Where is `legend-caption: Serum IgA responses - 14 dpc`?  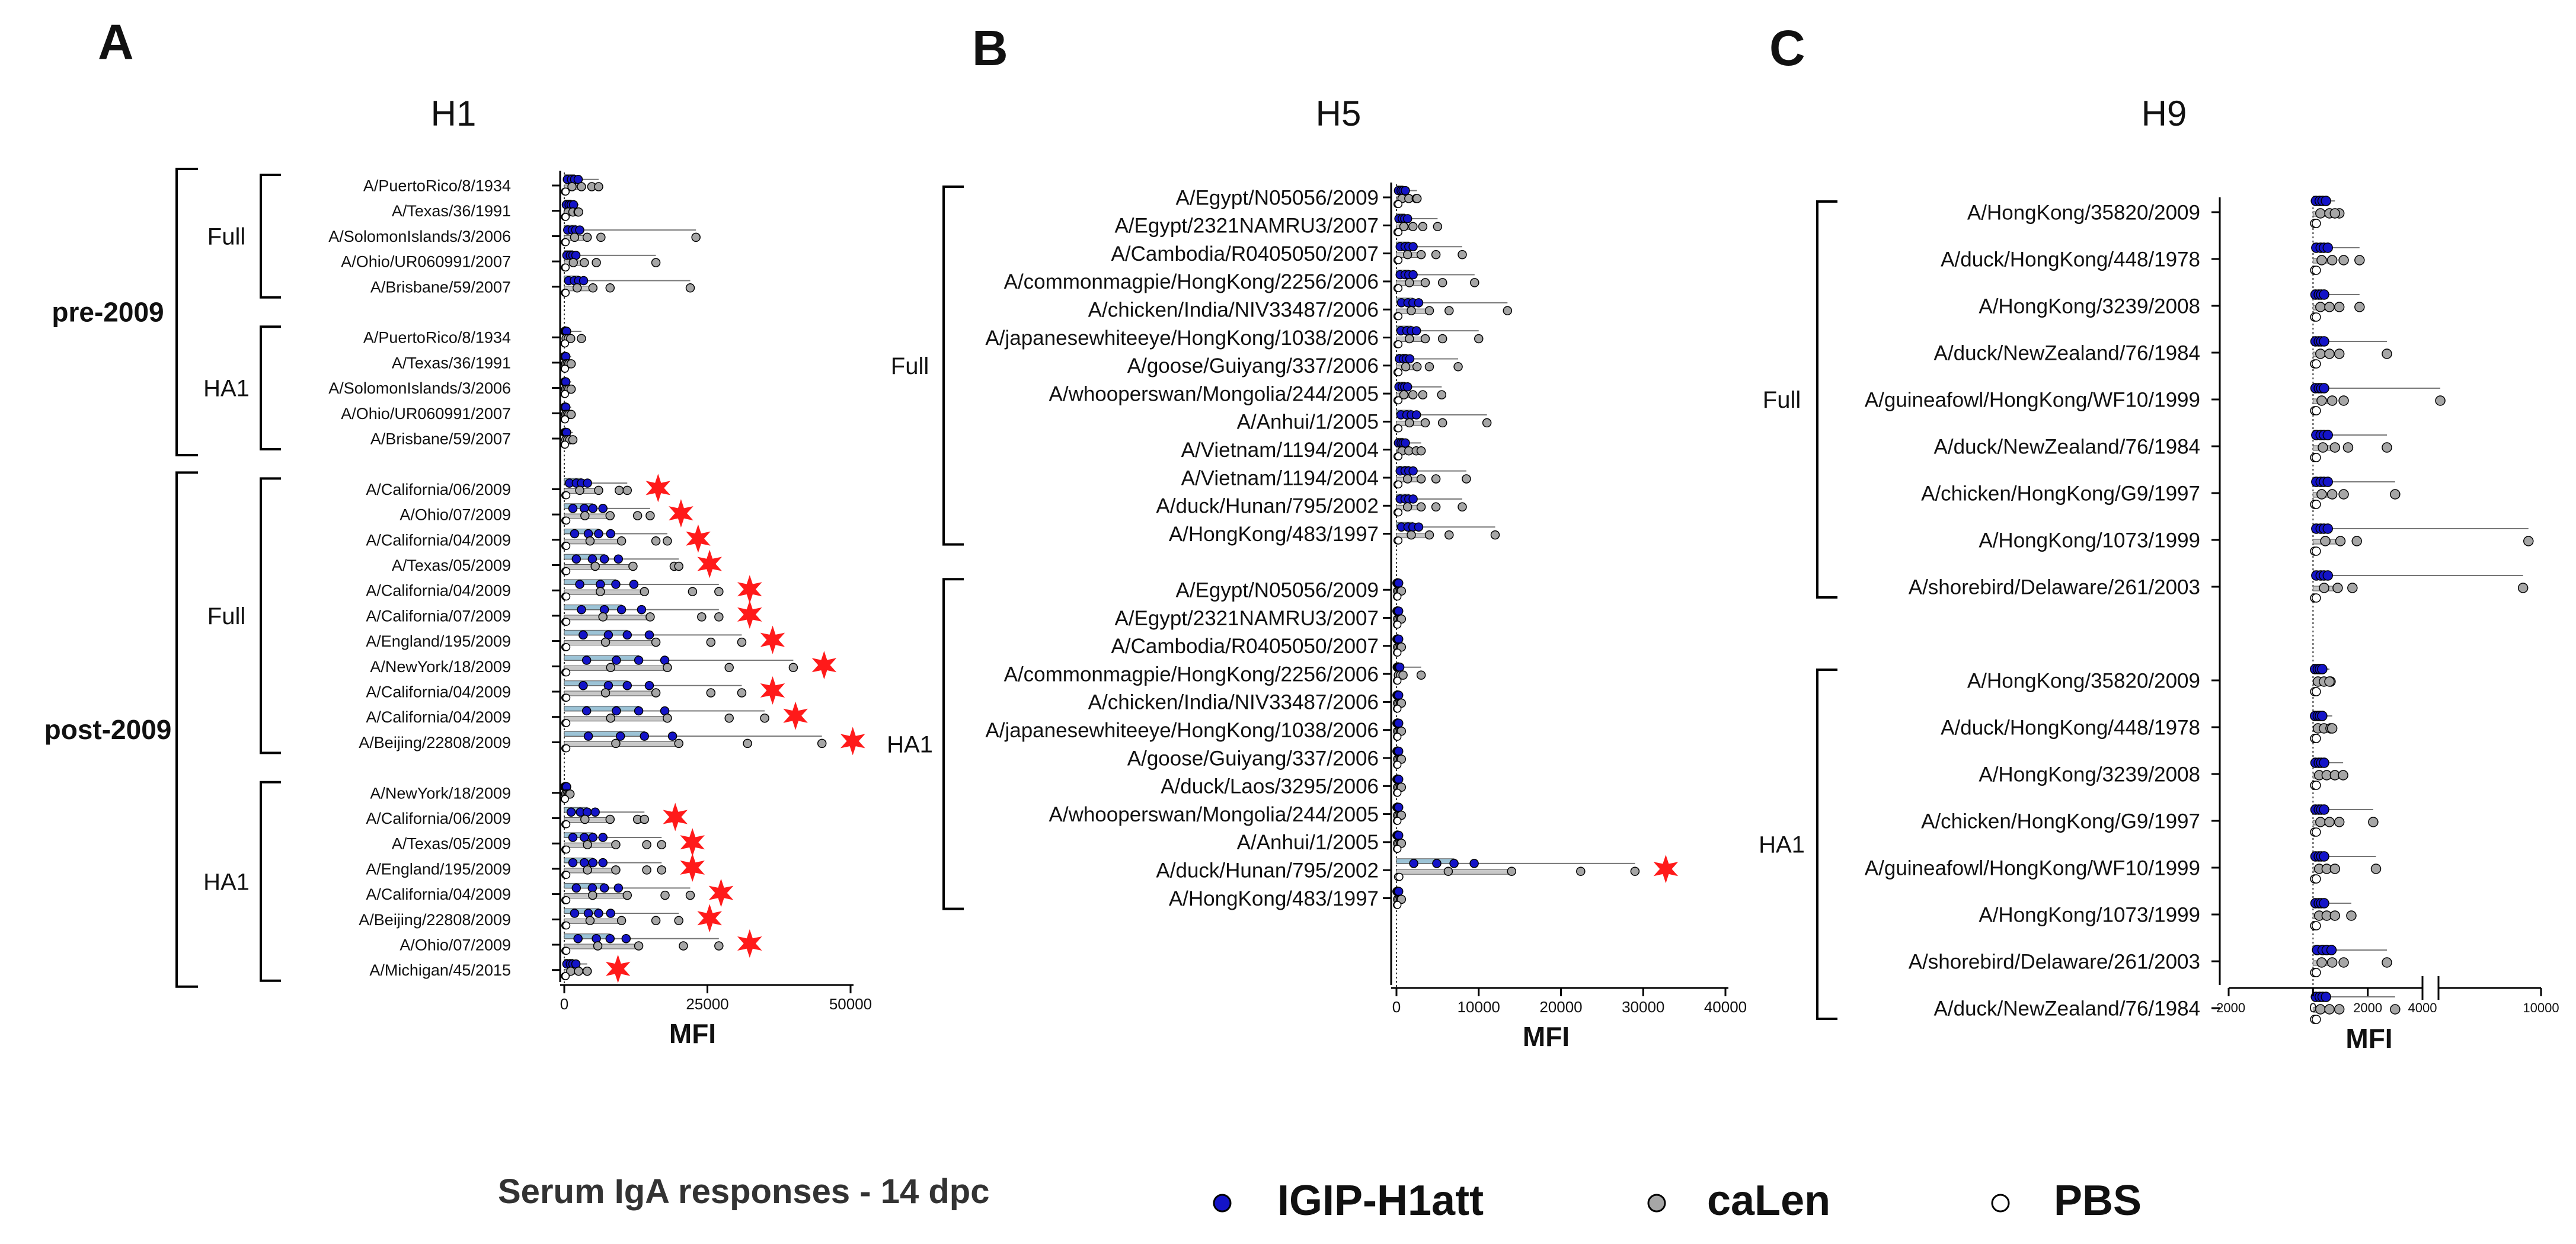
legend-caption: Serum IgA responses - 14 dpc is located at coordinates (743, 1191).